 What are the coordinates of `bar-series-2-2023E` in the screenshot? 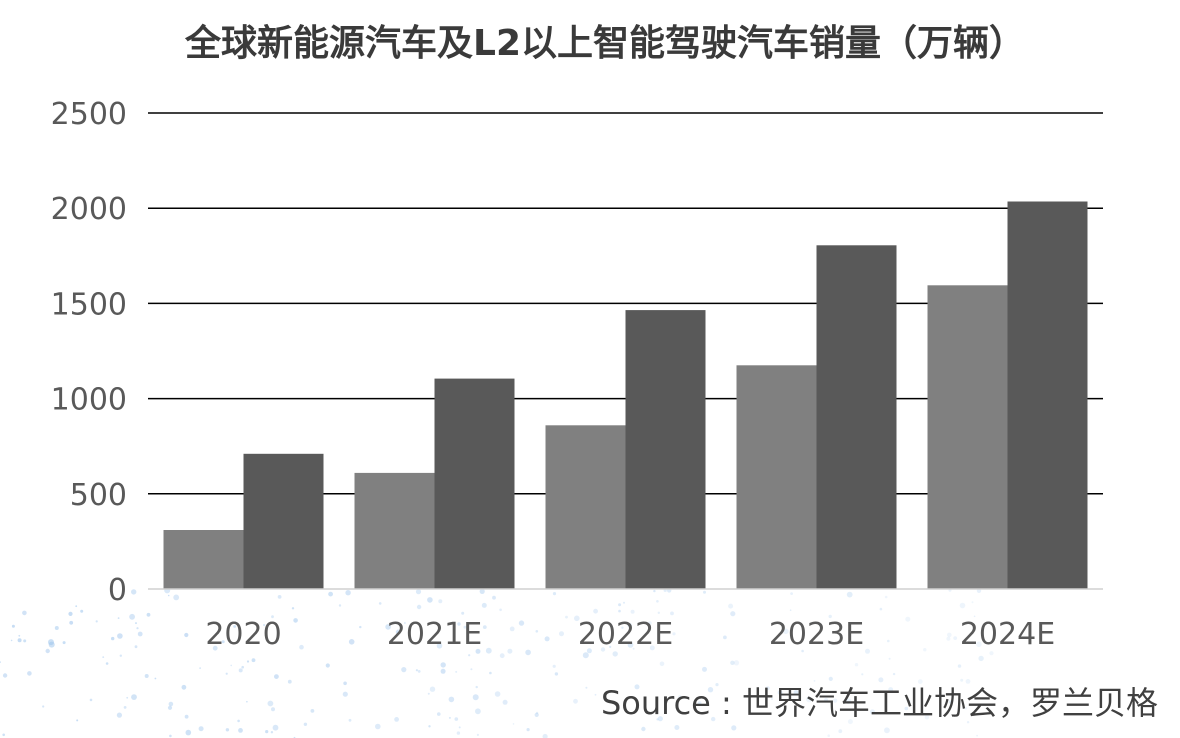 It's located at (856, 417).